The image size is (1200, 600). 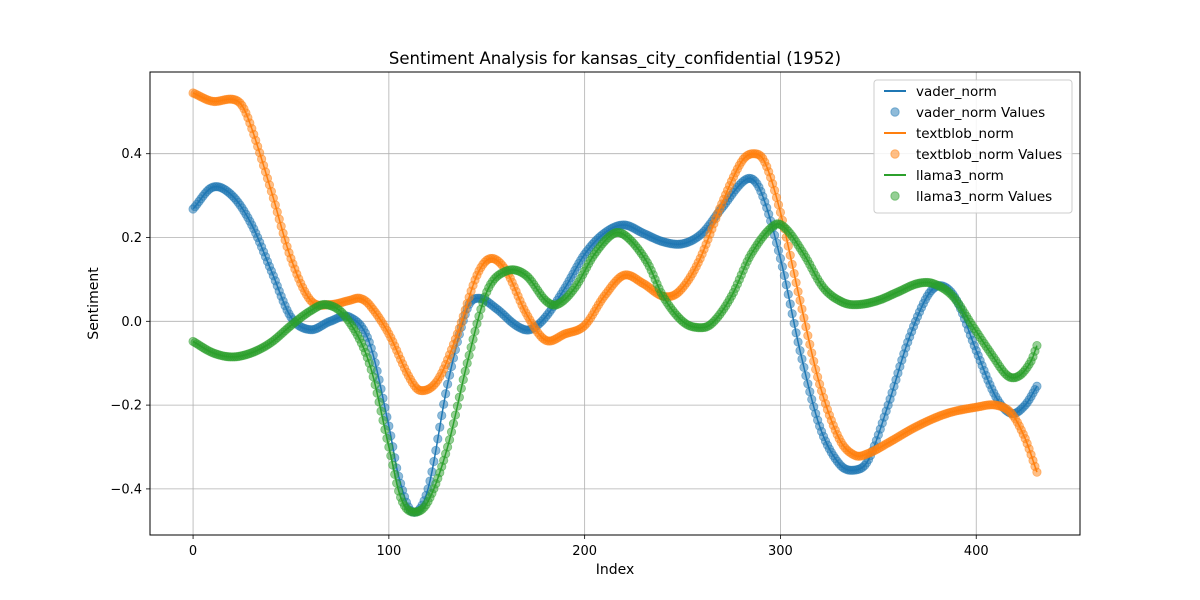 What do you see at coordinates (131, 322) in the screenshot?
I see `y-tick-label: 0.0` at bounding box center [131, 322].